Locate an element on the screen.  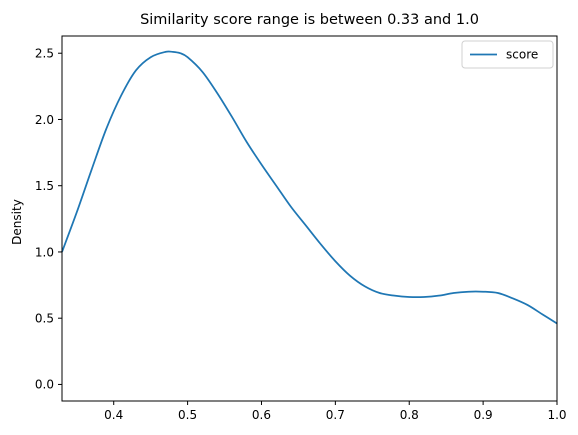
y-tick-label: 0.5 is located at coordinates (44, 318).